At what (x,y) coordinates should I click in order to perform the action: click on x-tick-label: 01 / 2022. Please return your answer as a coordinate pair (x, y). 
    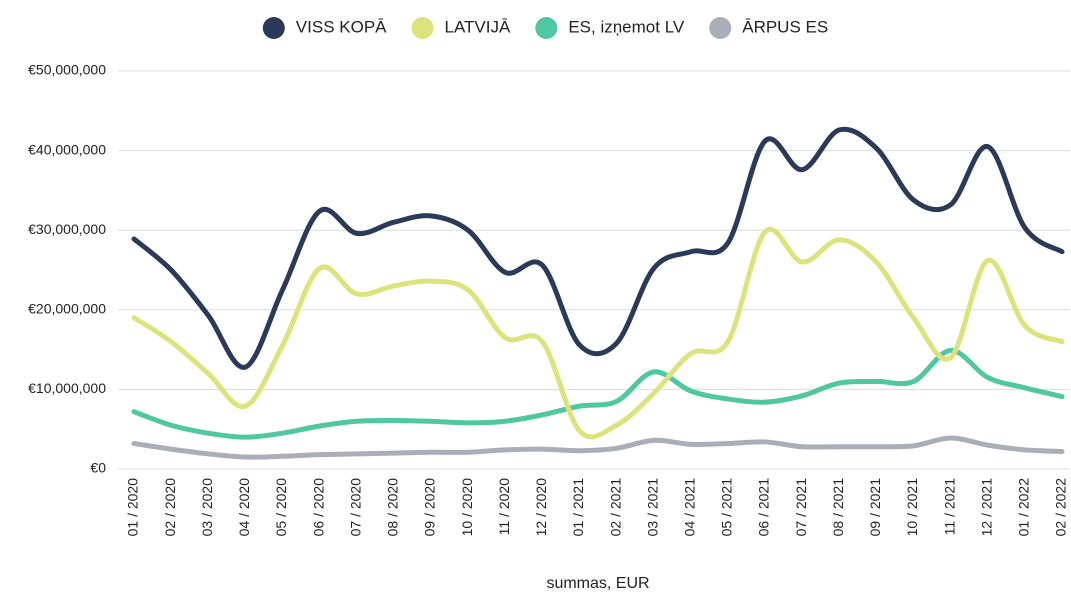
    Looking at the image, I should click on (1024, 507).